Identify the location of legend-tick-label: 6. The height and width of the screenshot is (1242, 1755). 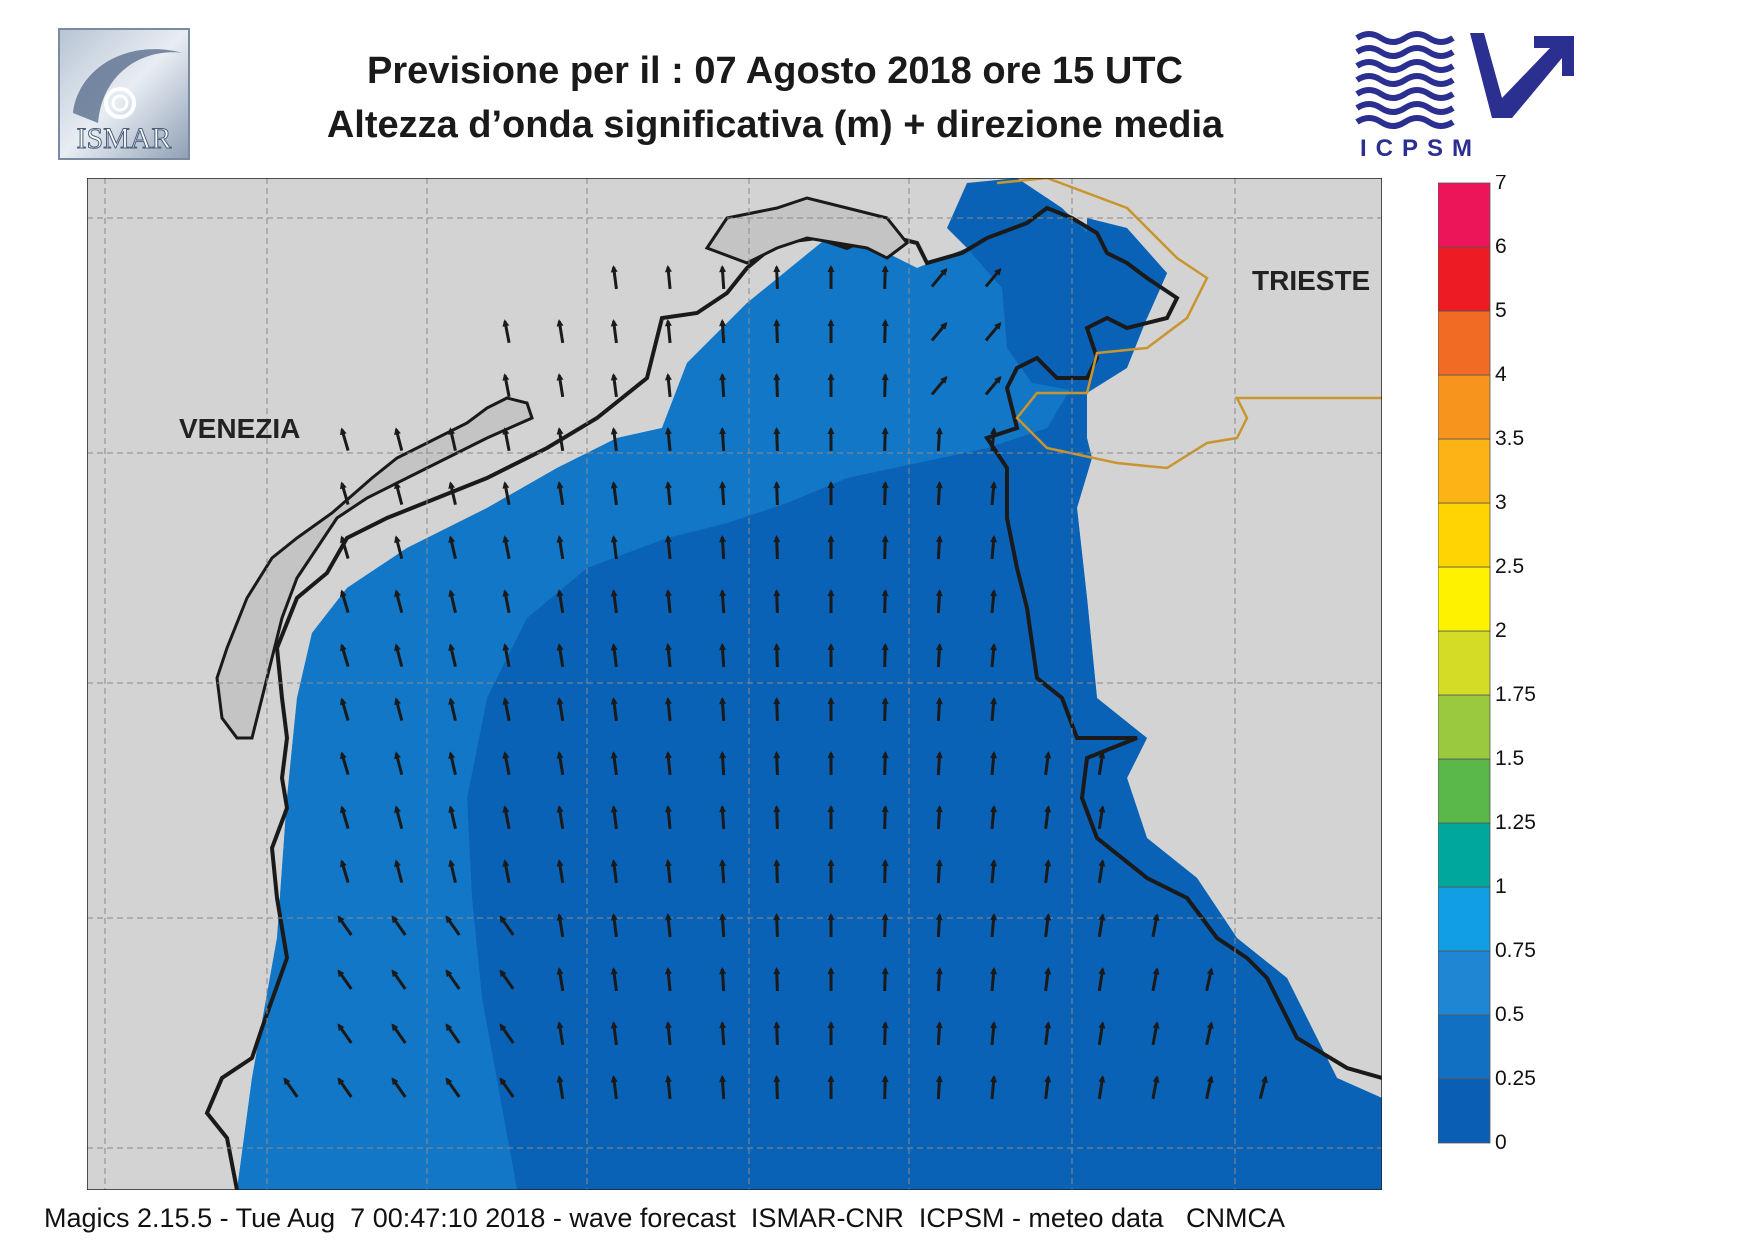
(1501, 246).